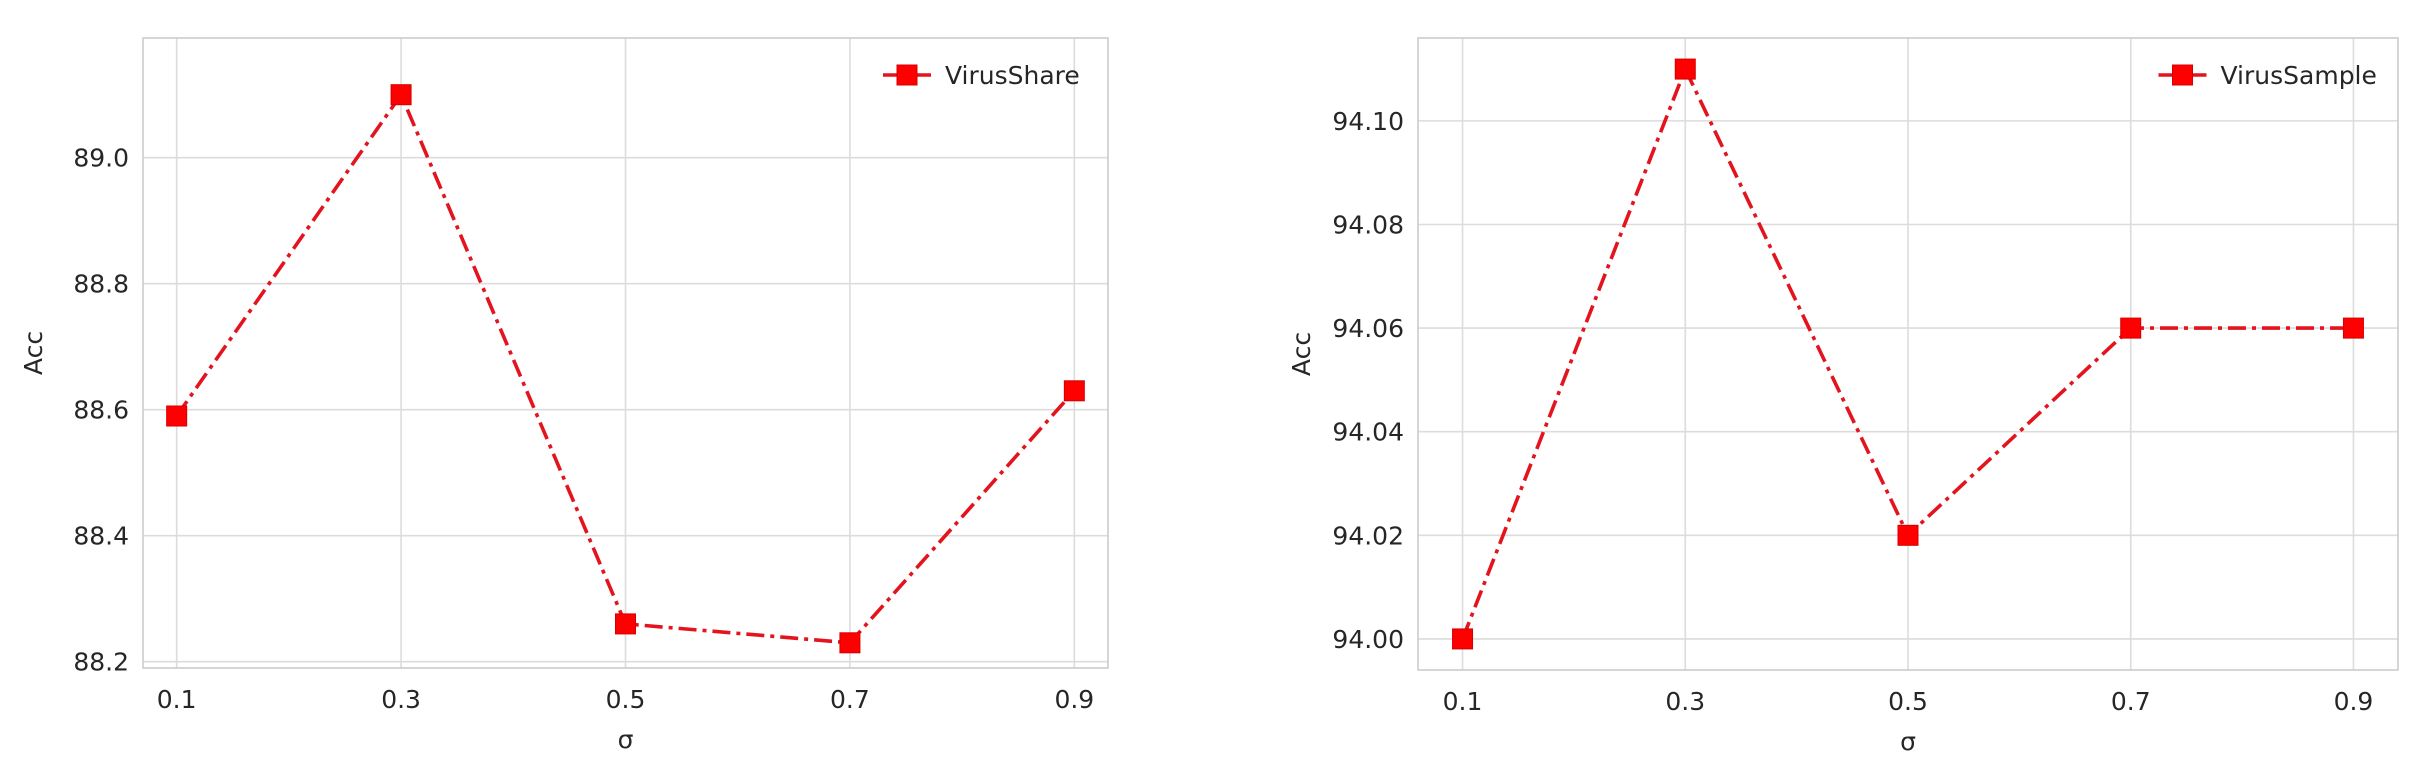  I want to click on legend-label: VirusSample, so click(2299, 75).